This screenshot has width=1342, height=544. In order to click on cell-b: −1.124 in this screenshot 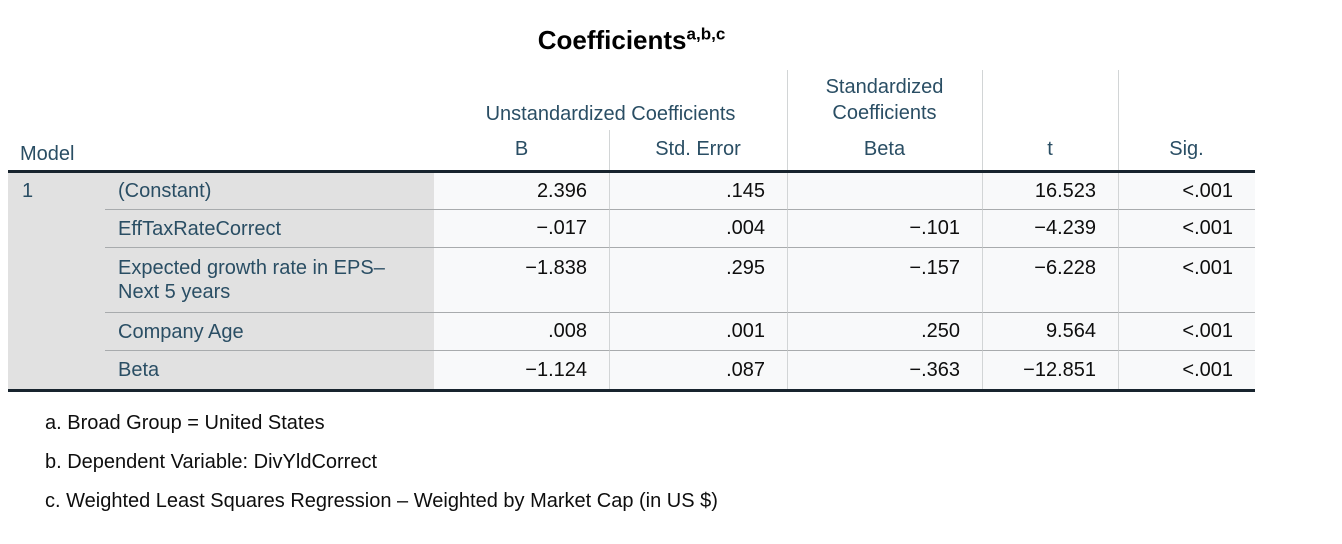, I will do `click(521, 370)`.